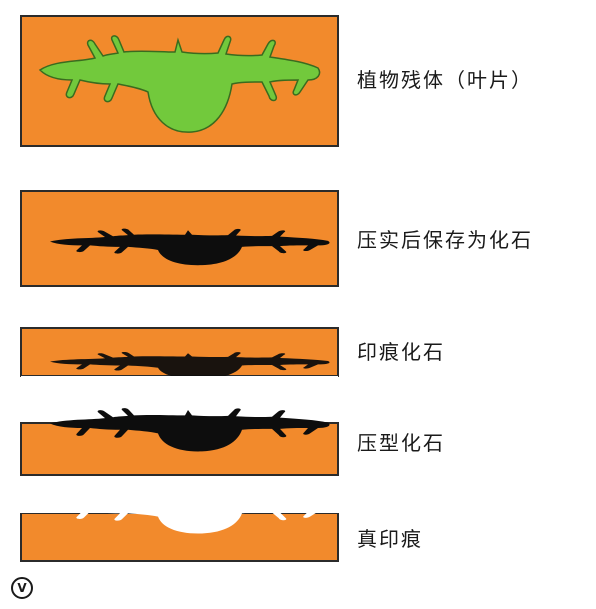 Image resolution: width=596 pixels, height=609 pixels. I want to click on stage-5-true-impression, so click(180, 527).